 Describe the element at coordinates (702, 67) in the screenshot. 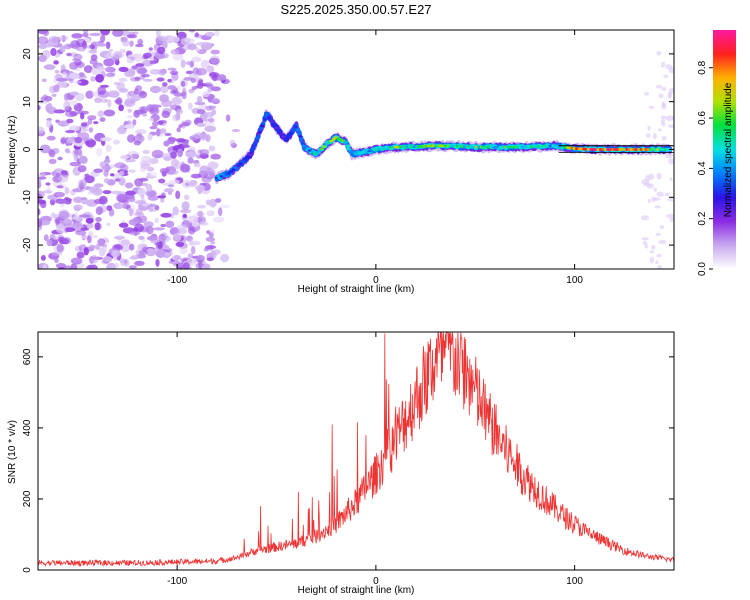

I see `colorbar-tick-label: 0.8` at that location.